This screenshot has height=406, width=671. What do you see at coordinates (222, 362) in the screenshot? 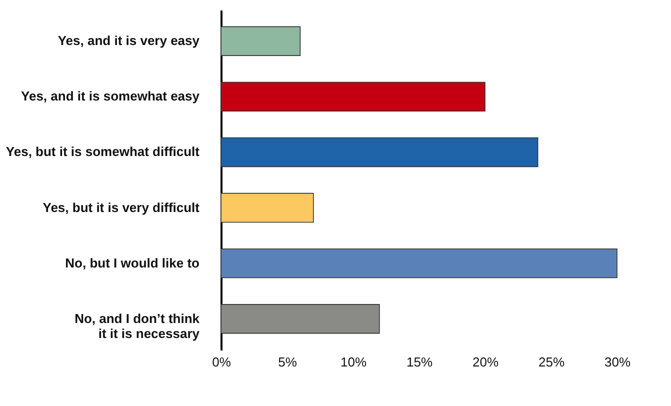
I see `x-tick-label: 0%` at bounding box center [222, 362].